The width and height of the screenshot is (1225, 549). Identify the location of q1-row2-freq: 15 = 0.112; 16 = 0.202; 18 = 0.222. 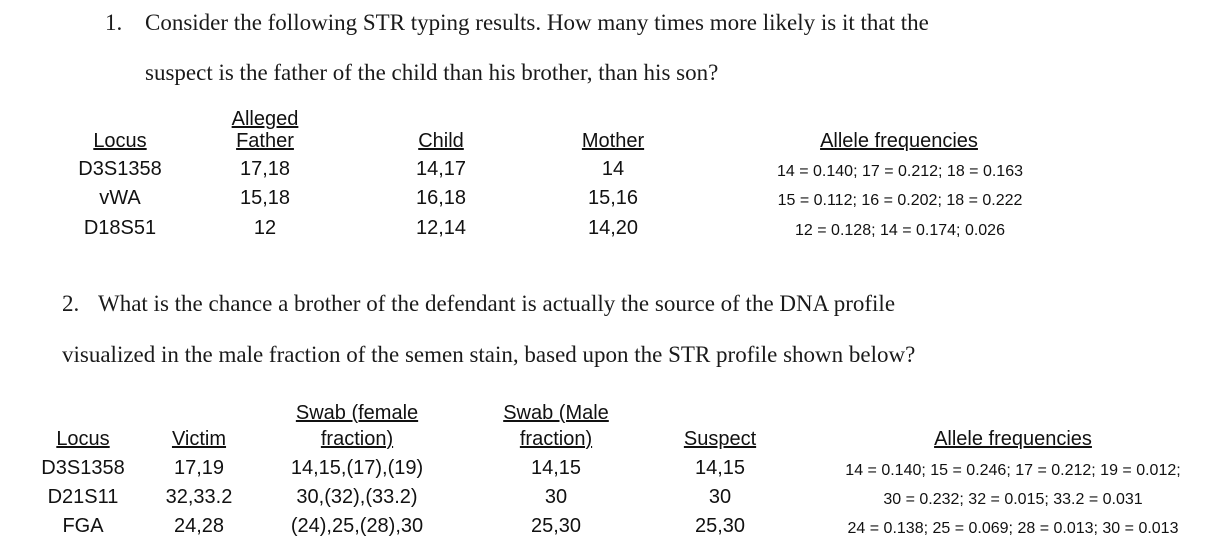
(900, 200).